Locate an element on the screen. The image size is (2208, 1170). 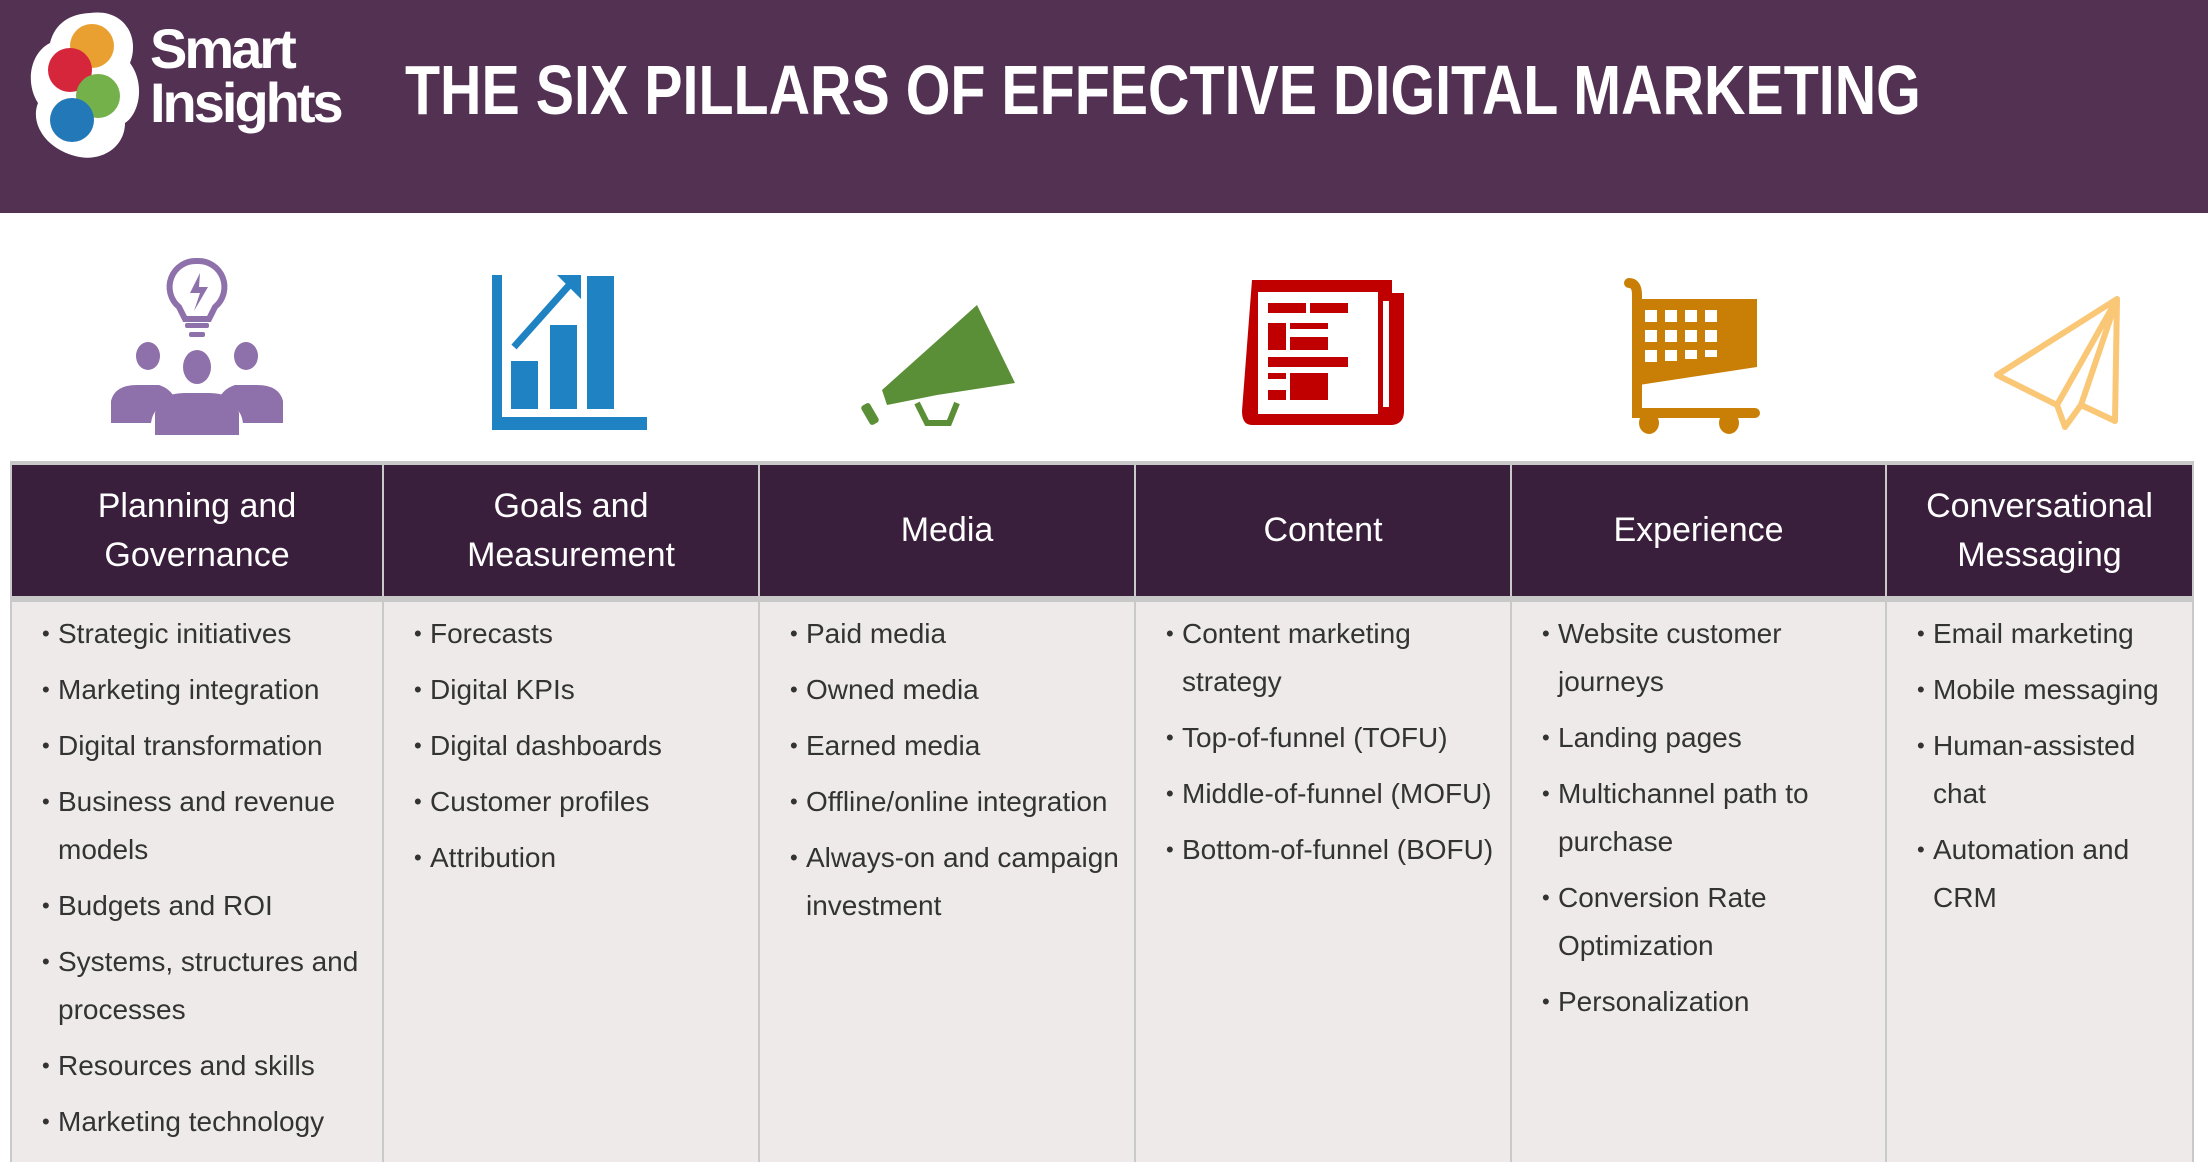
pillar-header: Planning and Governance is located at coordinates (197, 533).